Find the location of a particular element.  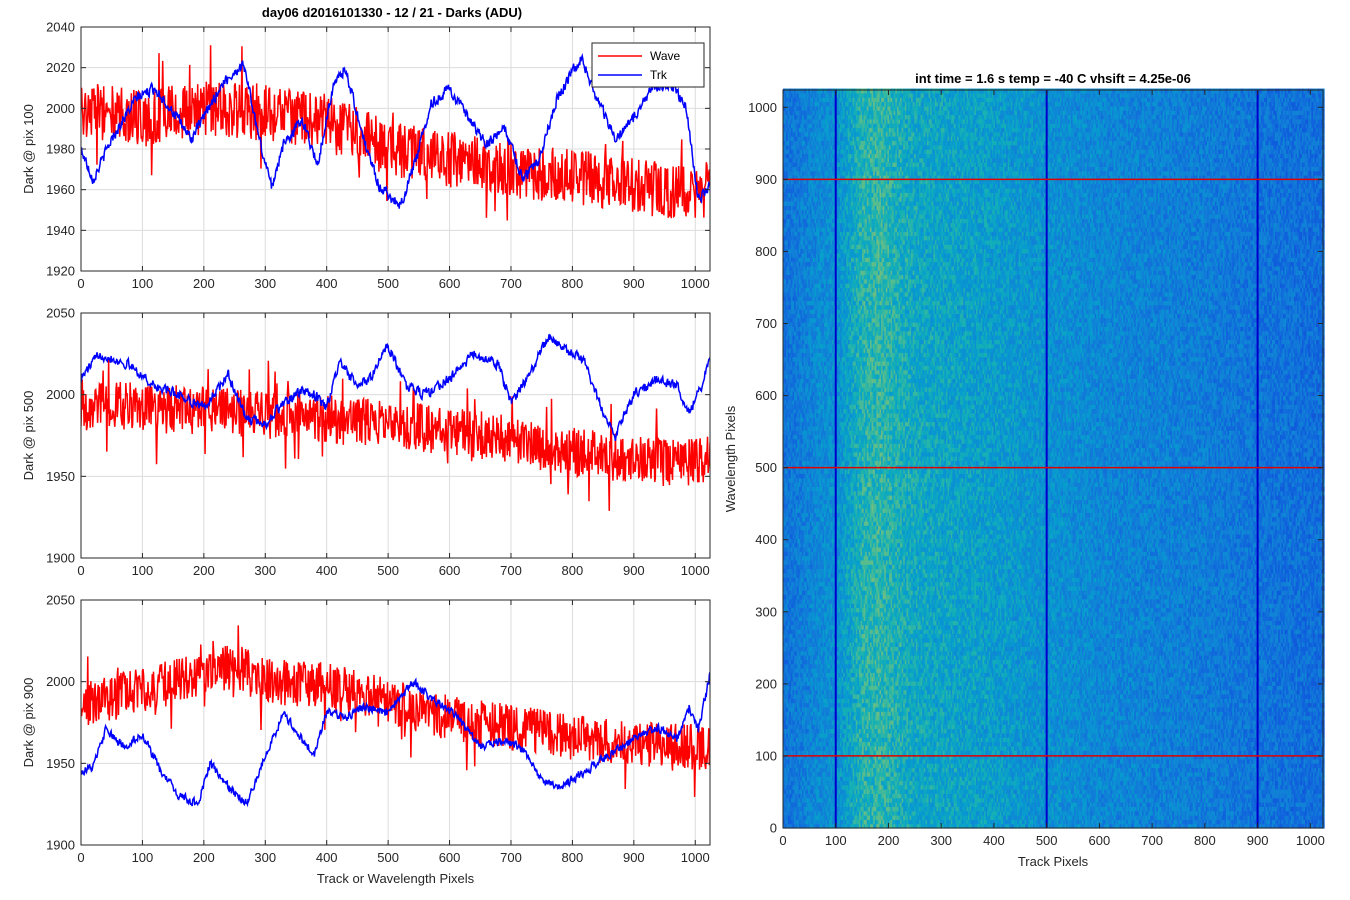

y-axis-label: Dark @ pix 500 is located at coordinates (28, 436).